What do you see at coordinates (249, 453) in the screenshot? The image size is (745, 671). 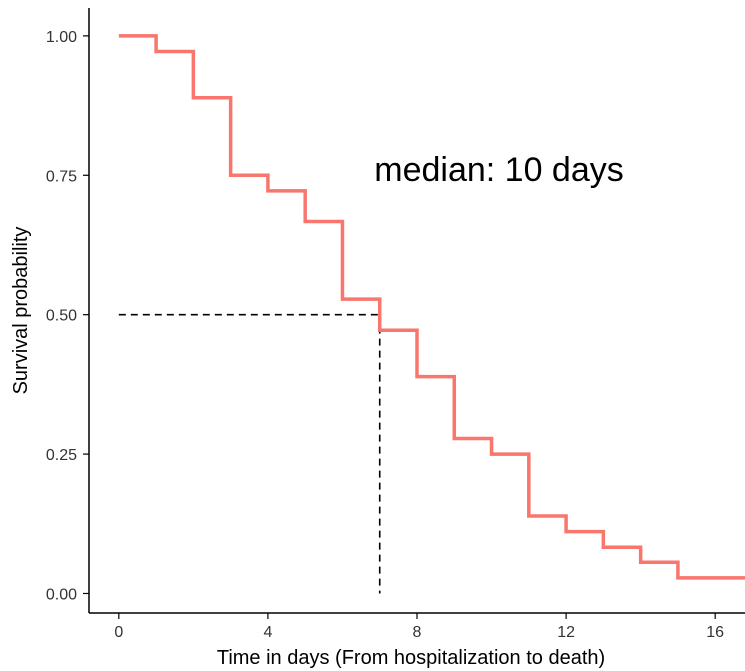 I see `median-lines` at bounding box center [249, 453].